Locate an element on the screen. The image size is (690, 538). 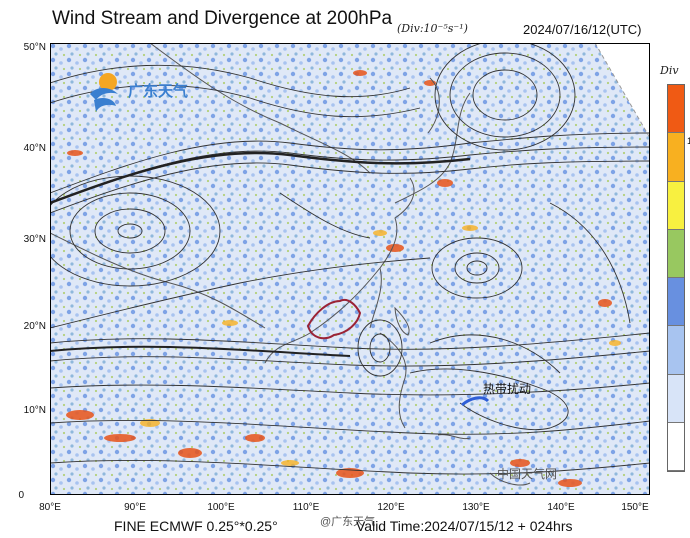
disturbance-arrow is located at coordinates (475, 401).